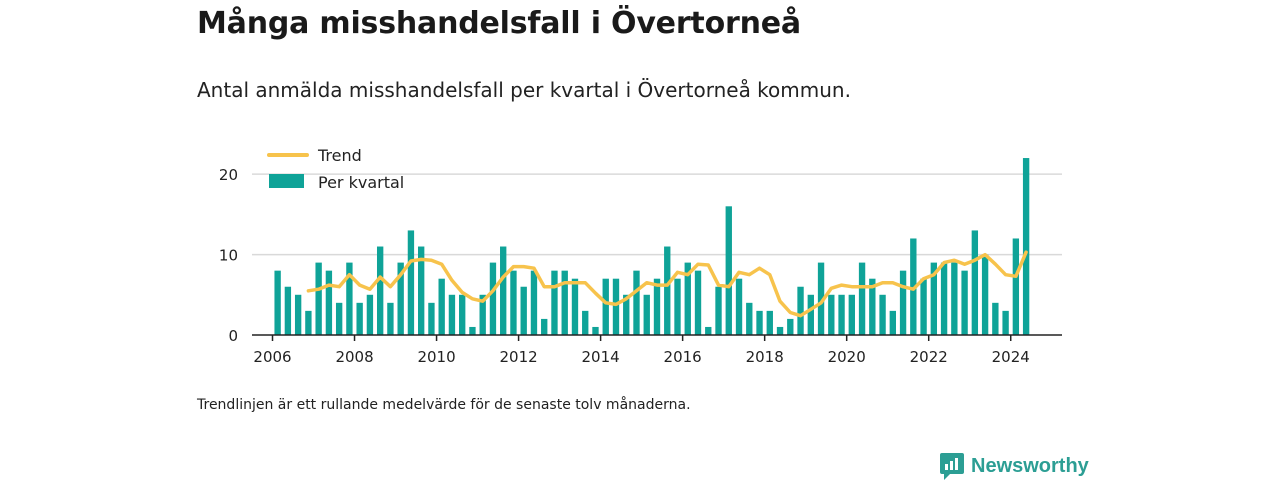  I want to click on trend-series, so click(667, 284).